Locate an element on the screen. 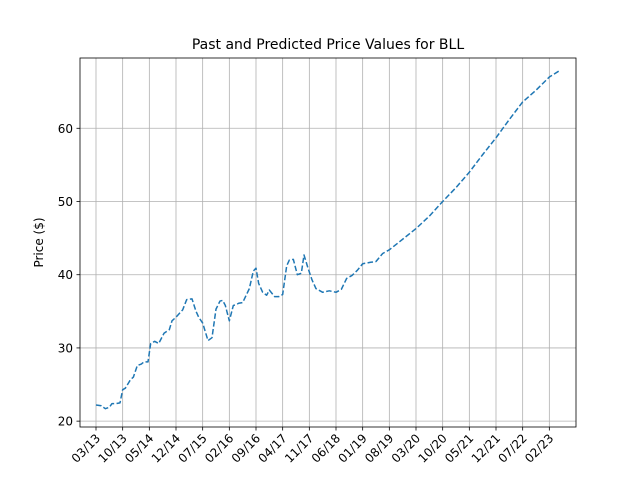  y-tick-label: 40 is located at coordinates (65, 275).